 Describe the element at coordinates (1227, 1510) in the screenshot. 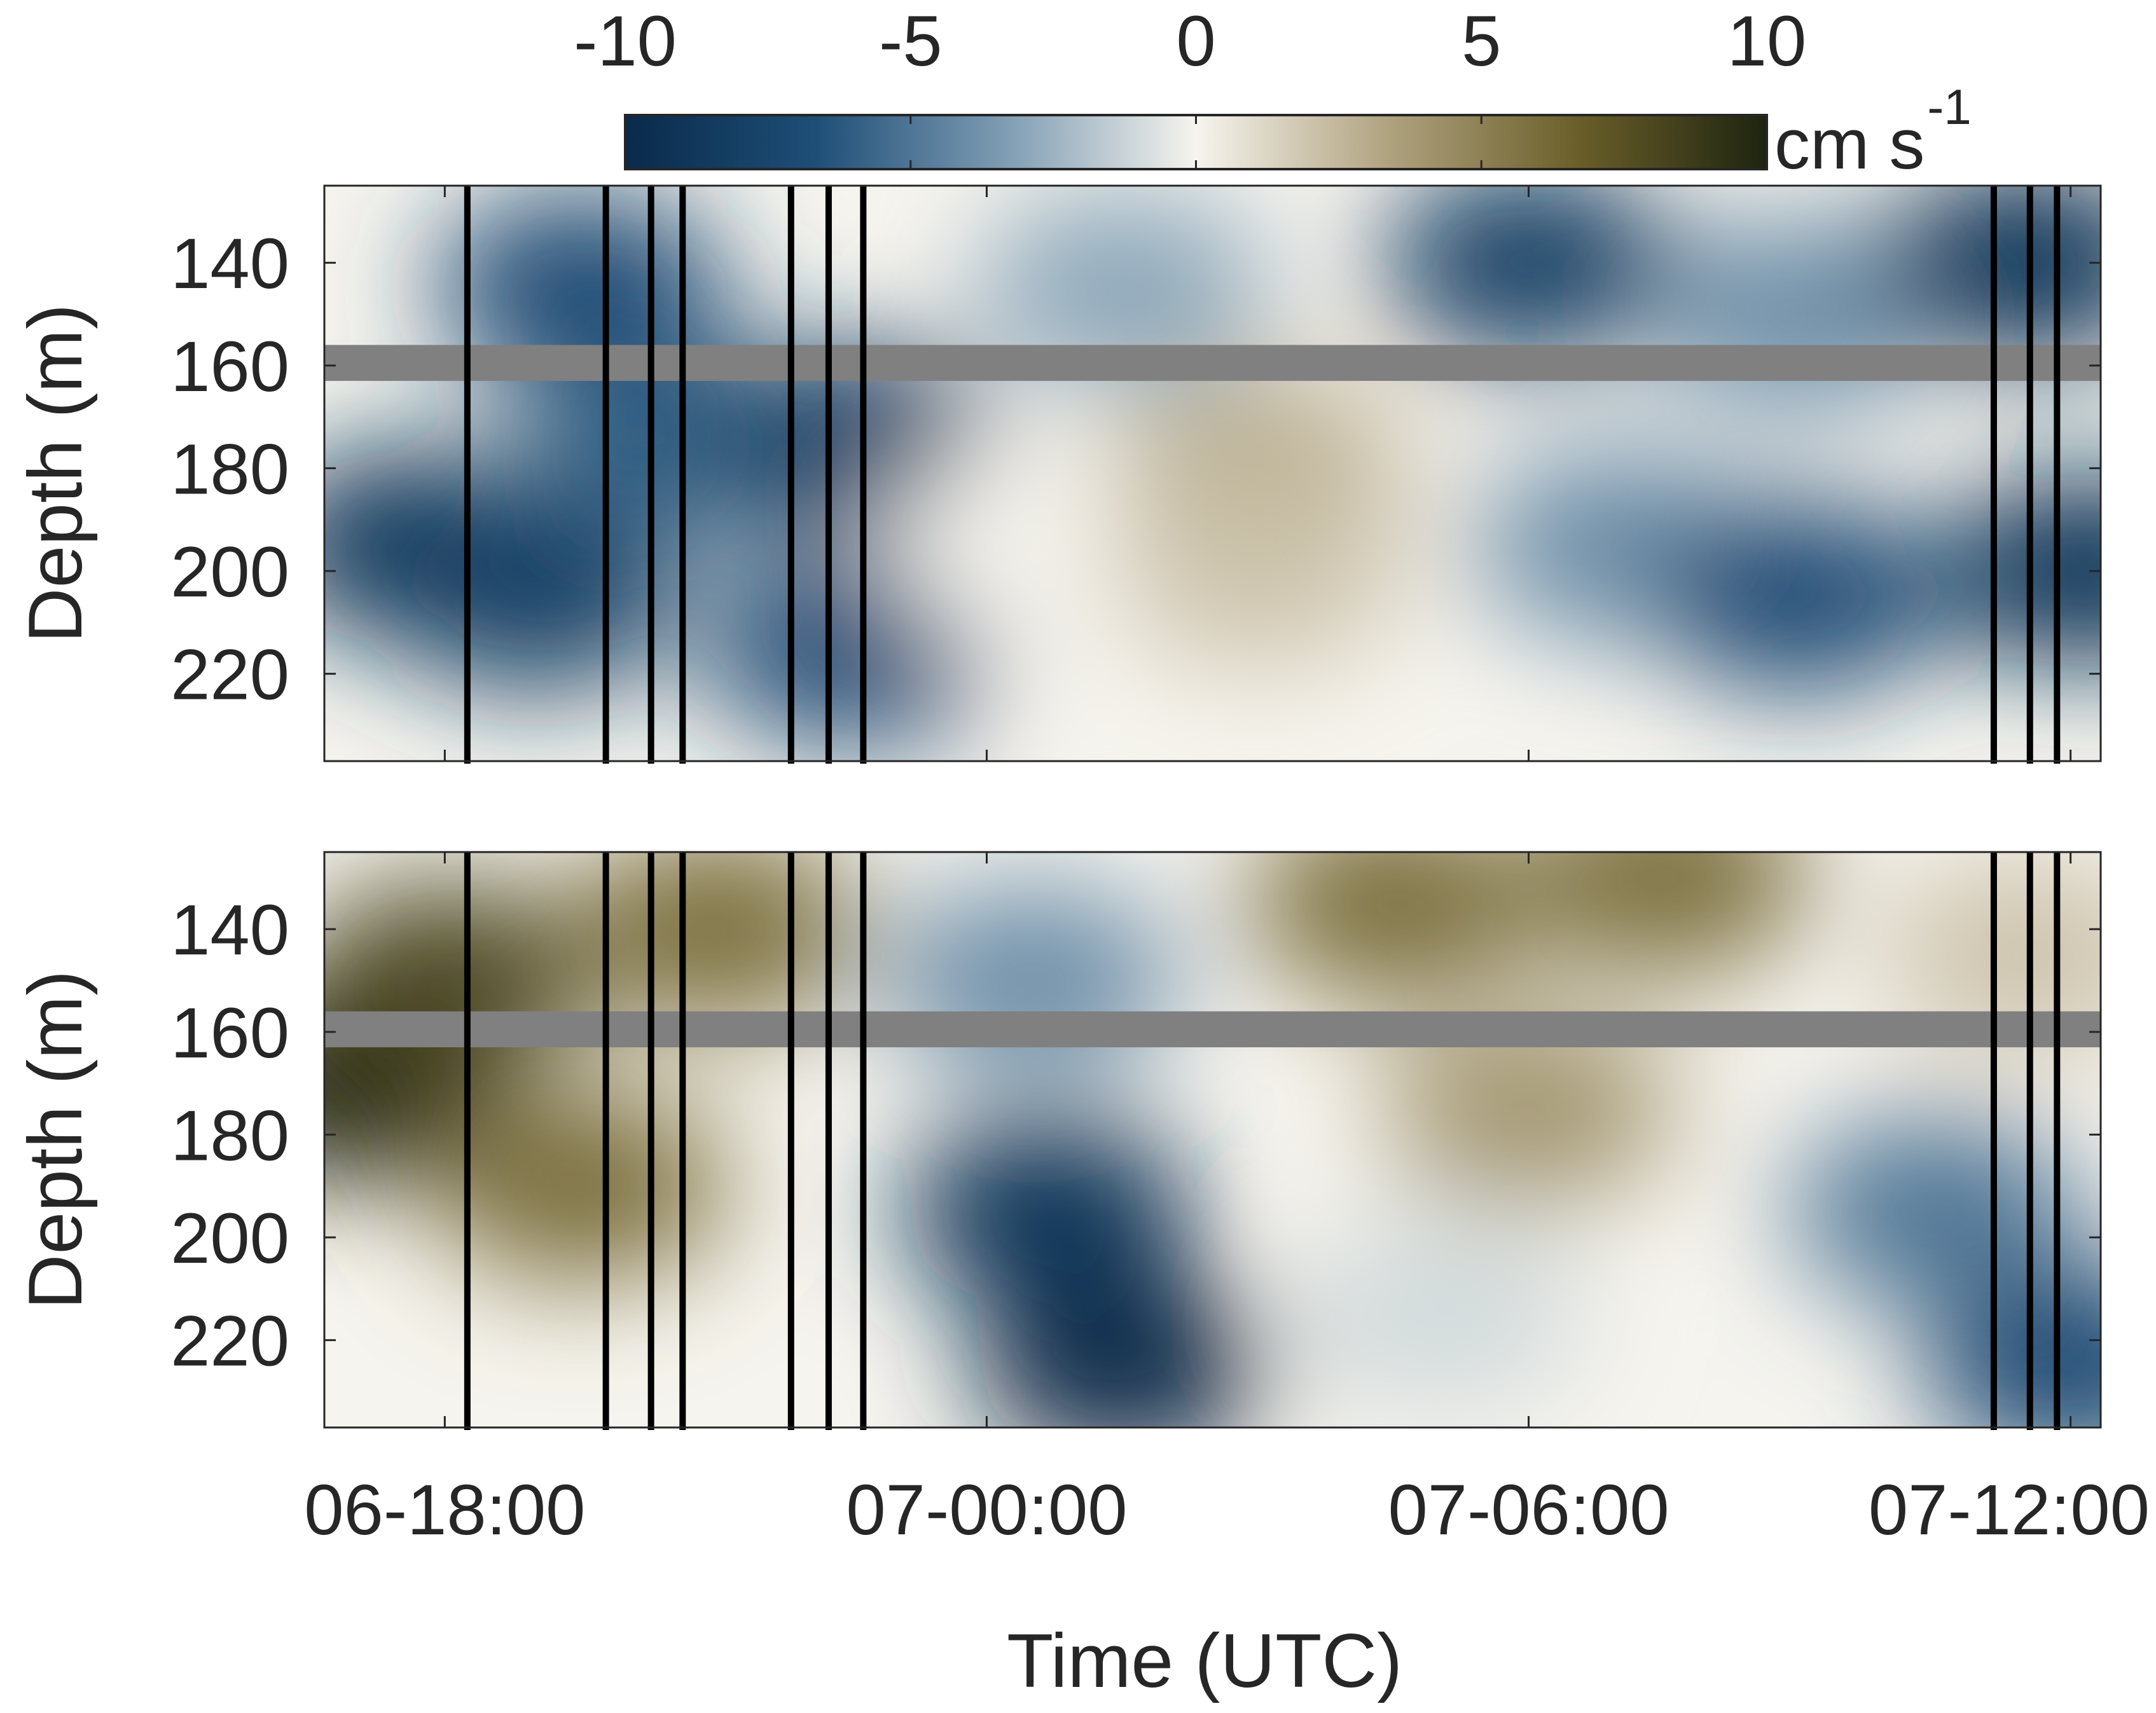

I see `x-tick-labels: 06-18:00 07-00:00 07-06:00 07-12:00` at that location.